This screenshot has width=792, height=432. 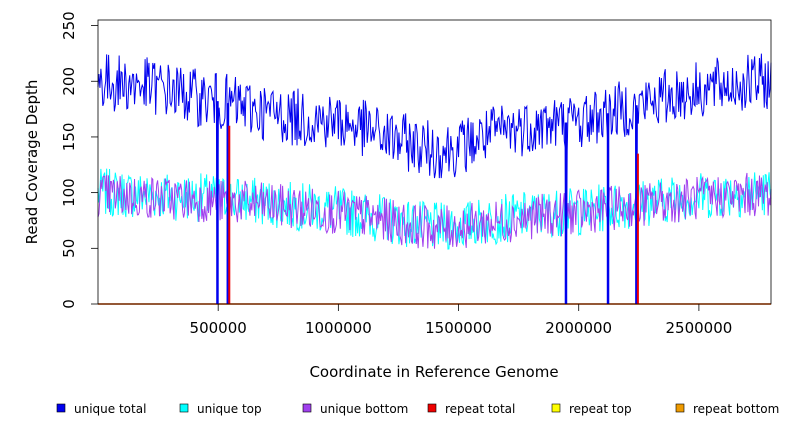 I want to click on legend-label: unique top, so click(x=229, y=409).